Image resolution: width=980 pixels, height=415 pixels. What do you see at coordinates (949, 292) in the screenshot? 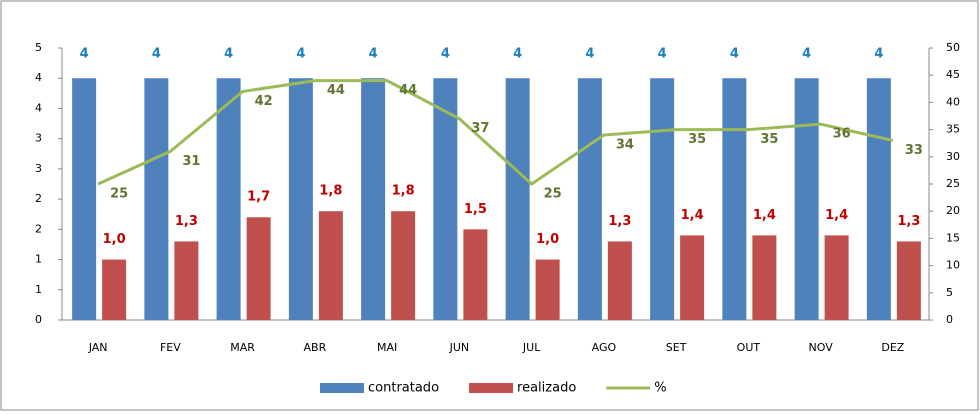
I see `y2-tick-label: 5` at bounding box center [949, 292].